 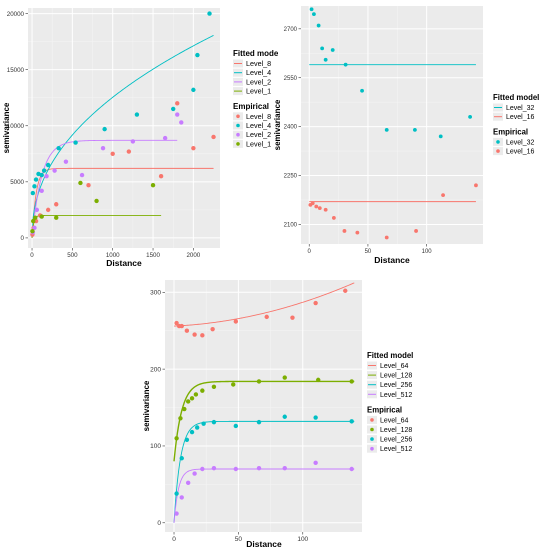 What do you see at coordinates (256, 53) in the screenshot?
I see `legend-title-fitted: Fitted mode` at bounding box center [256, 53].